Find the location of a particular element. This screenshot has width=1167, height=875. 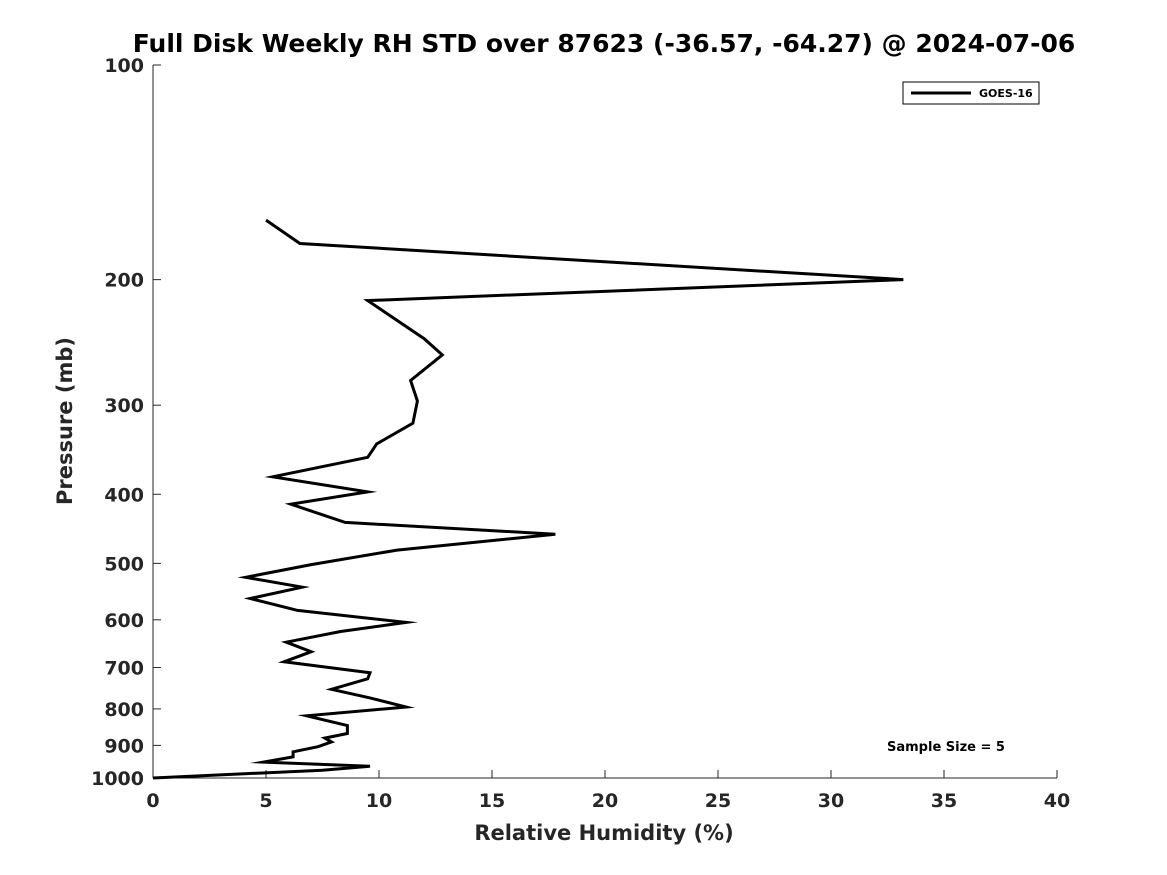

y-tick-label: 400 is located at coordinates (124, 495).